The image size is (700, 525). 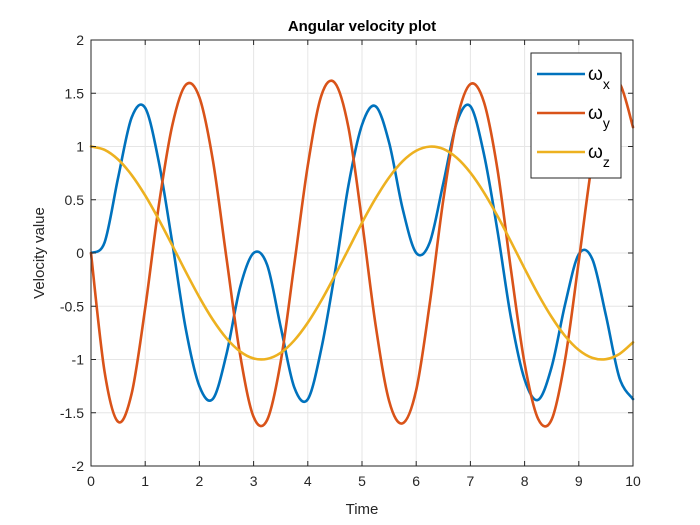 I want to click on y-tick-label: 1.5, so click(x=75, y=93).